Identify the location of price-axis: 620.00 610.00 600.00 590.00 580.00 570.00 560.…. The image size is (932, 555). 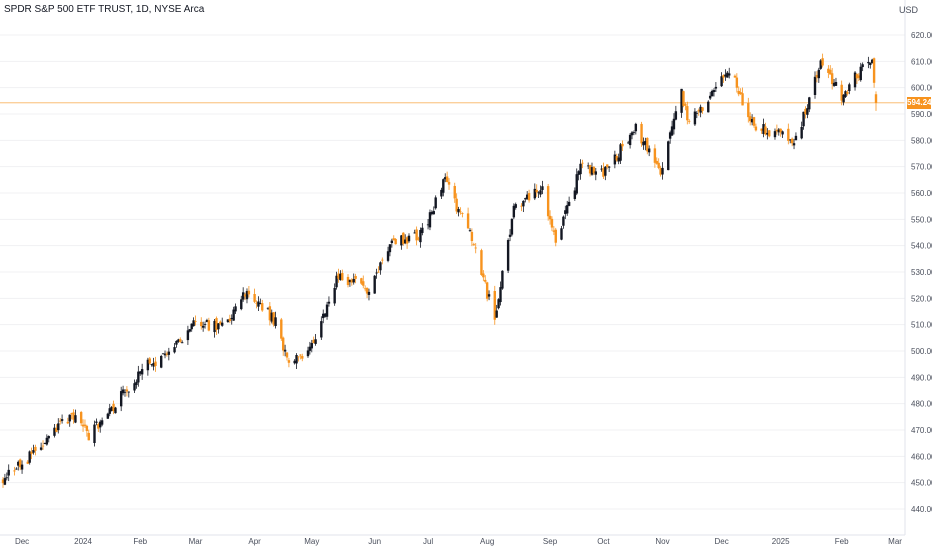
(921, 272).